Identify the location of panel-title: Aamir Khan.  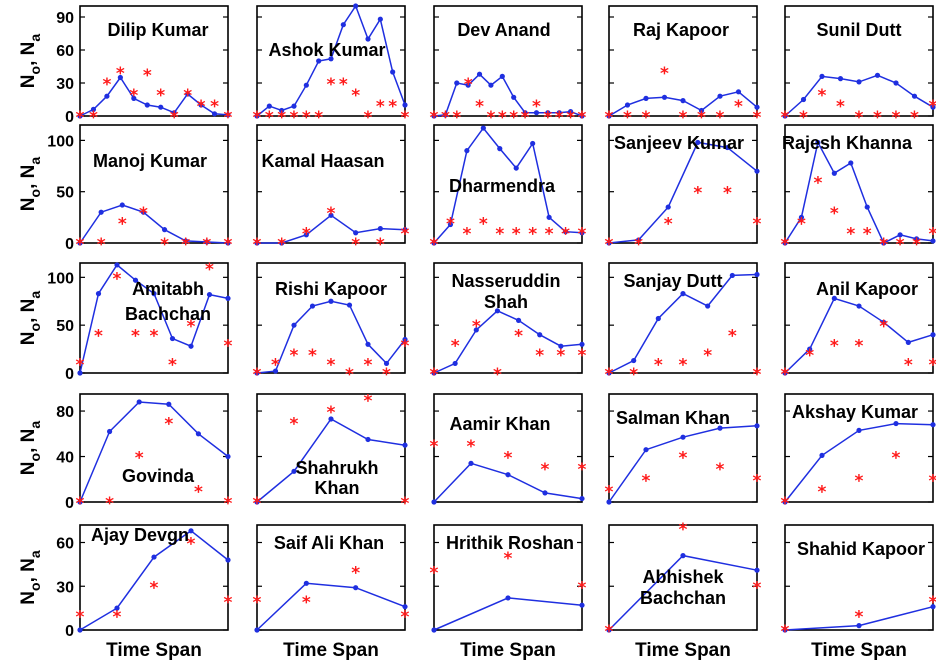
(499, 424).